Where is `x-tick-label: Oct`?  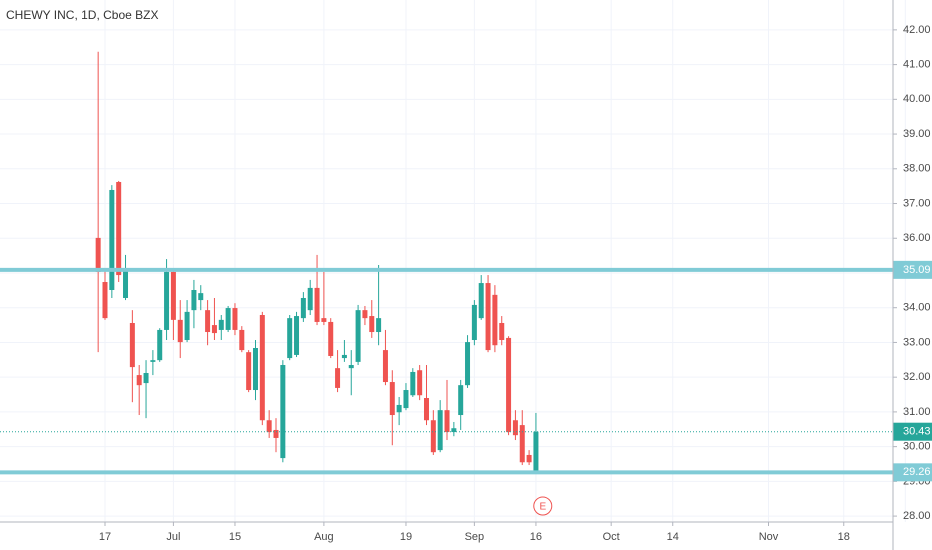 x-tick-label: Oct is located at coordinates (611, 537).